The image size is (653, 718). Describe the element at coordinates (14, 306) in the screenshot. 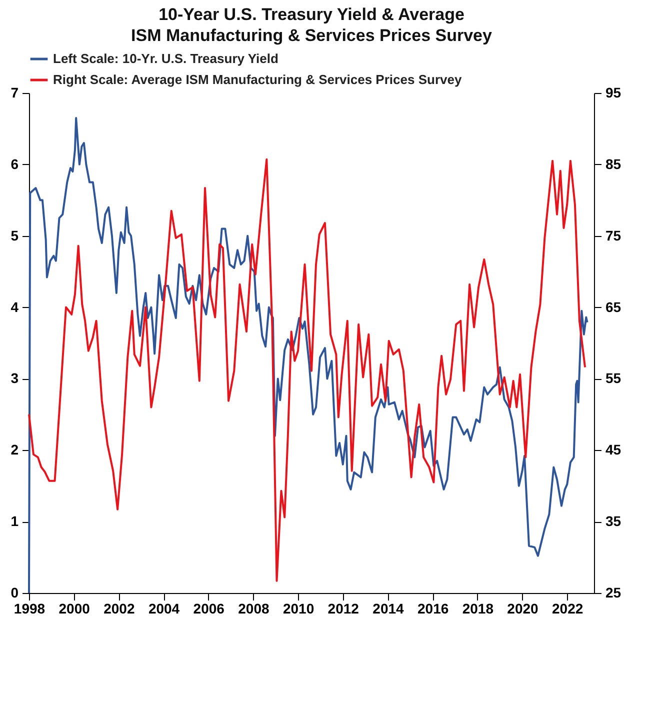

I see `y-tick-label: 4` at that location.